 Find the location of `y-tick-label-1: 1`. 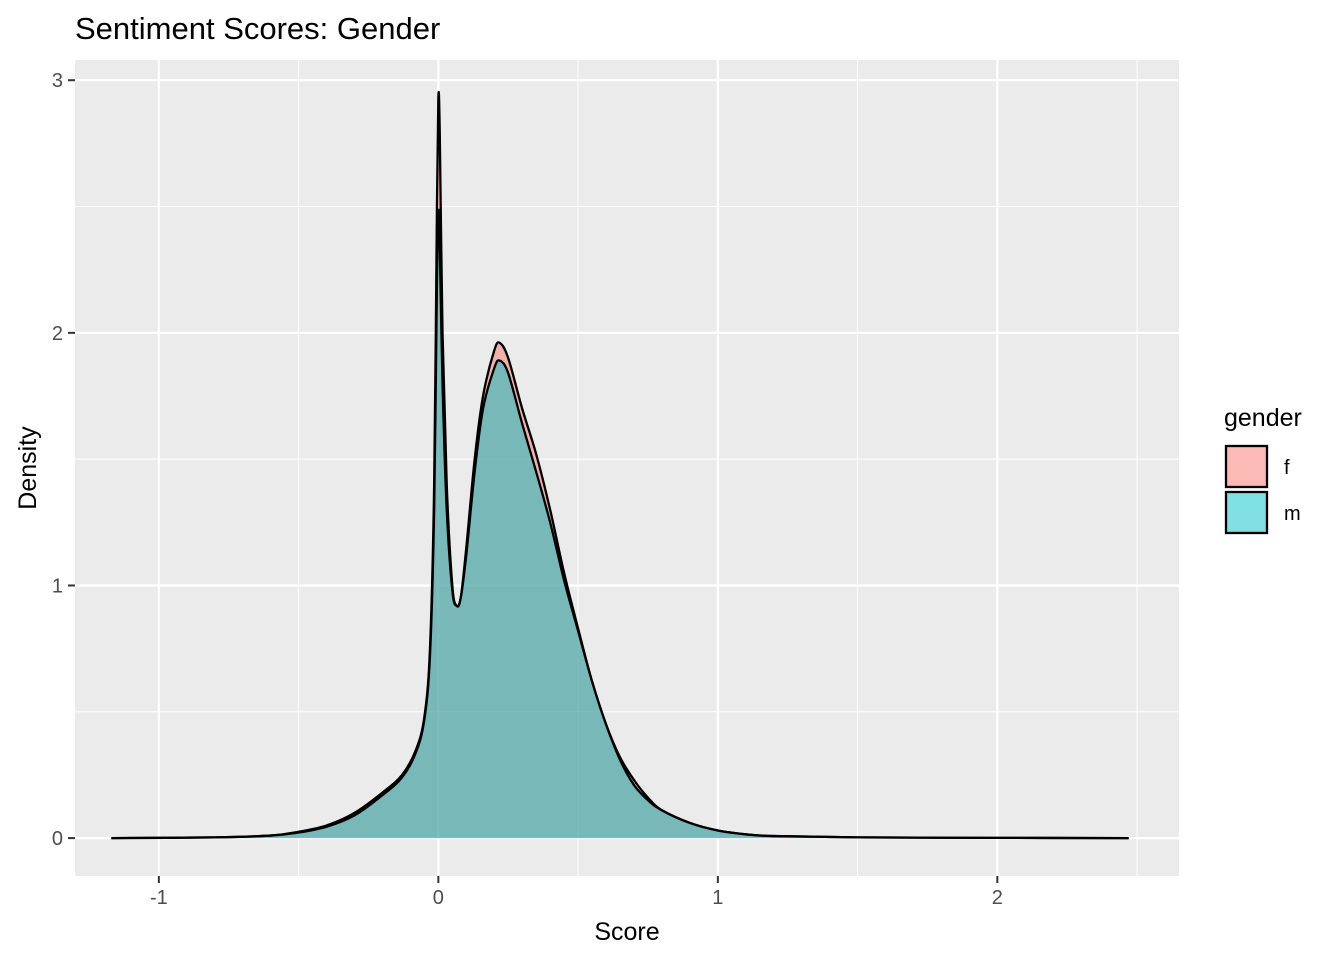

y-tick-label-1: 1 is located at coordinates (57, 586).